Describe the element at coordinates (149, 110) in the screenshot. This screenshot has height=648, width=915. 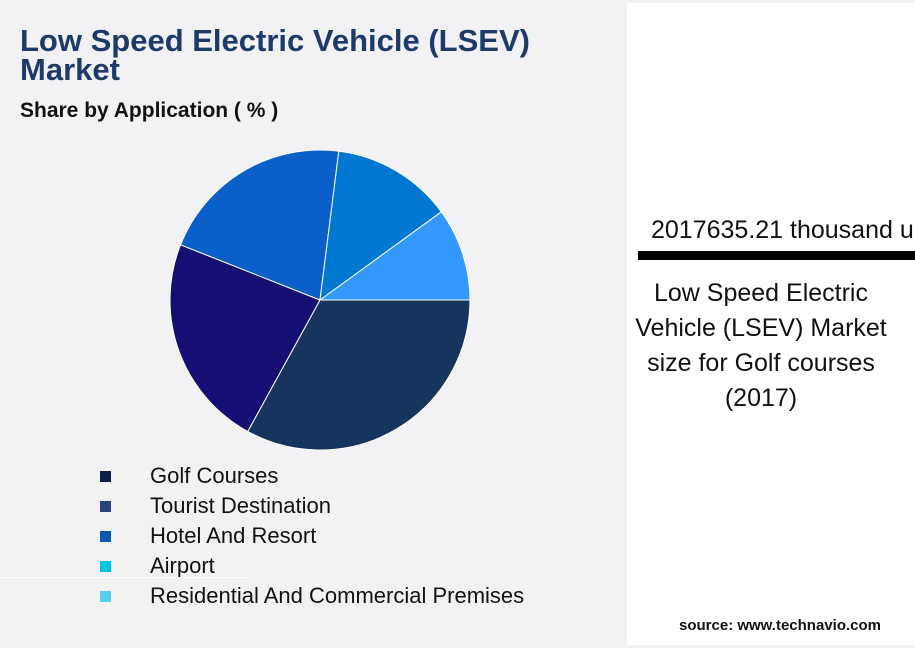
I see `chart-subtitle: Share by Application ( % )` at that location.